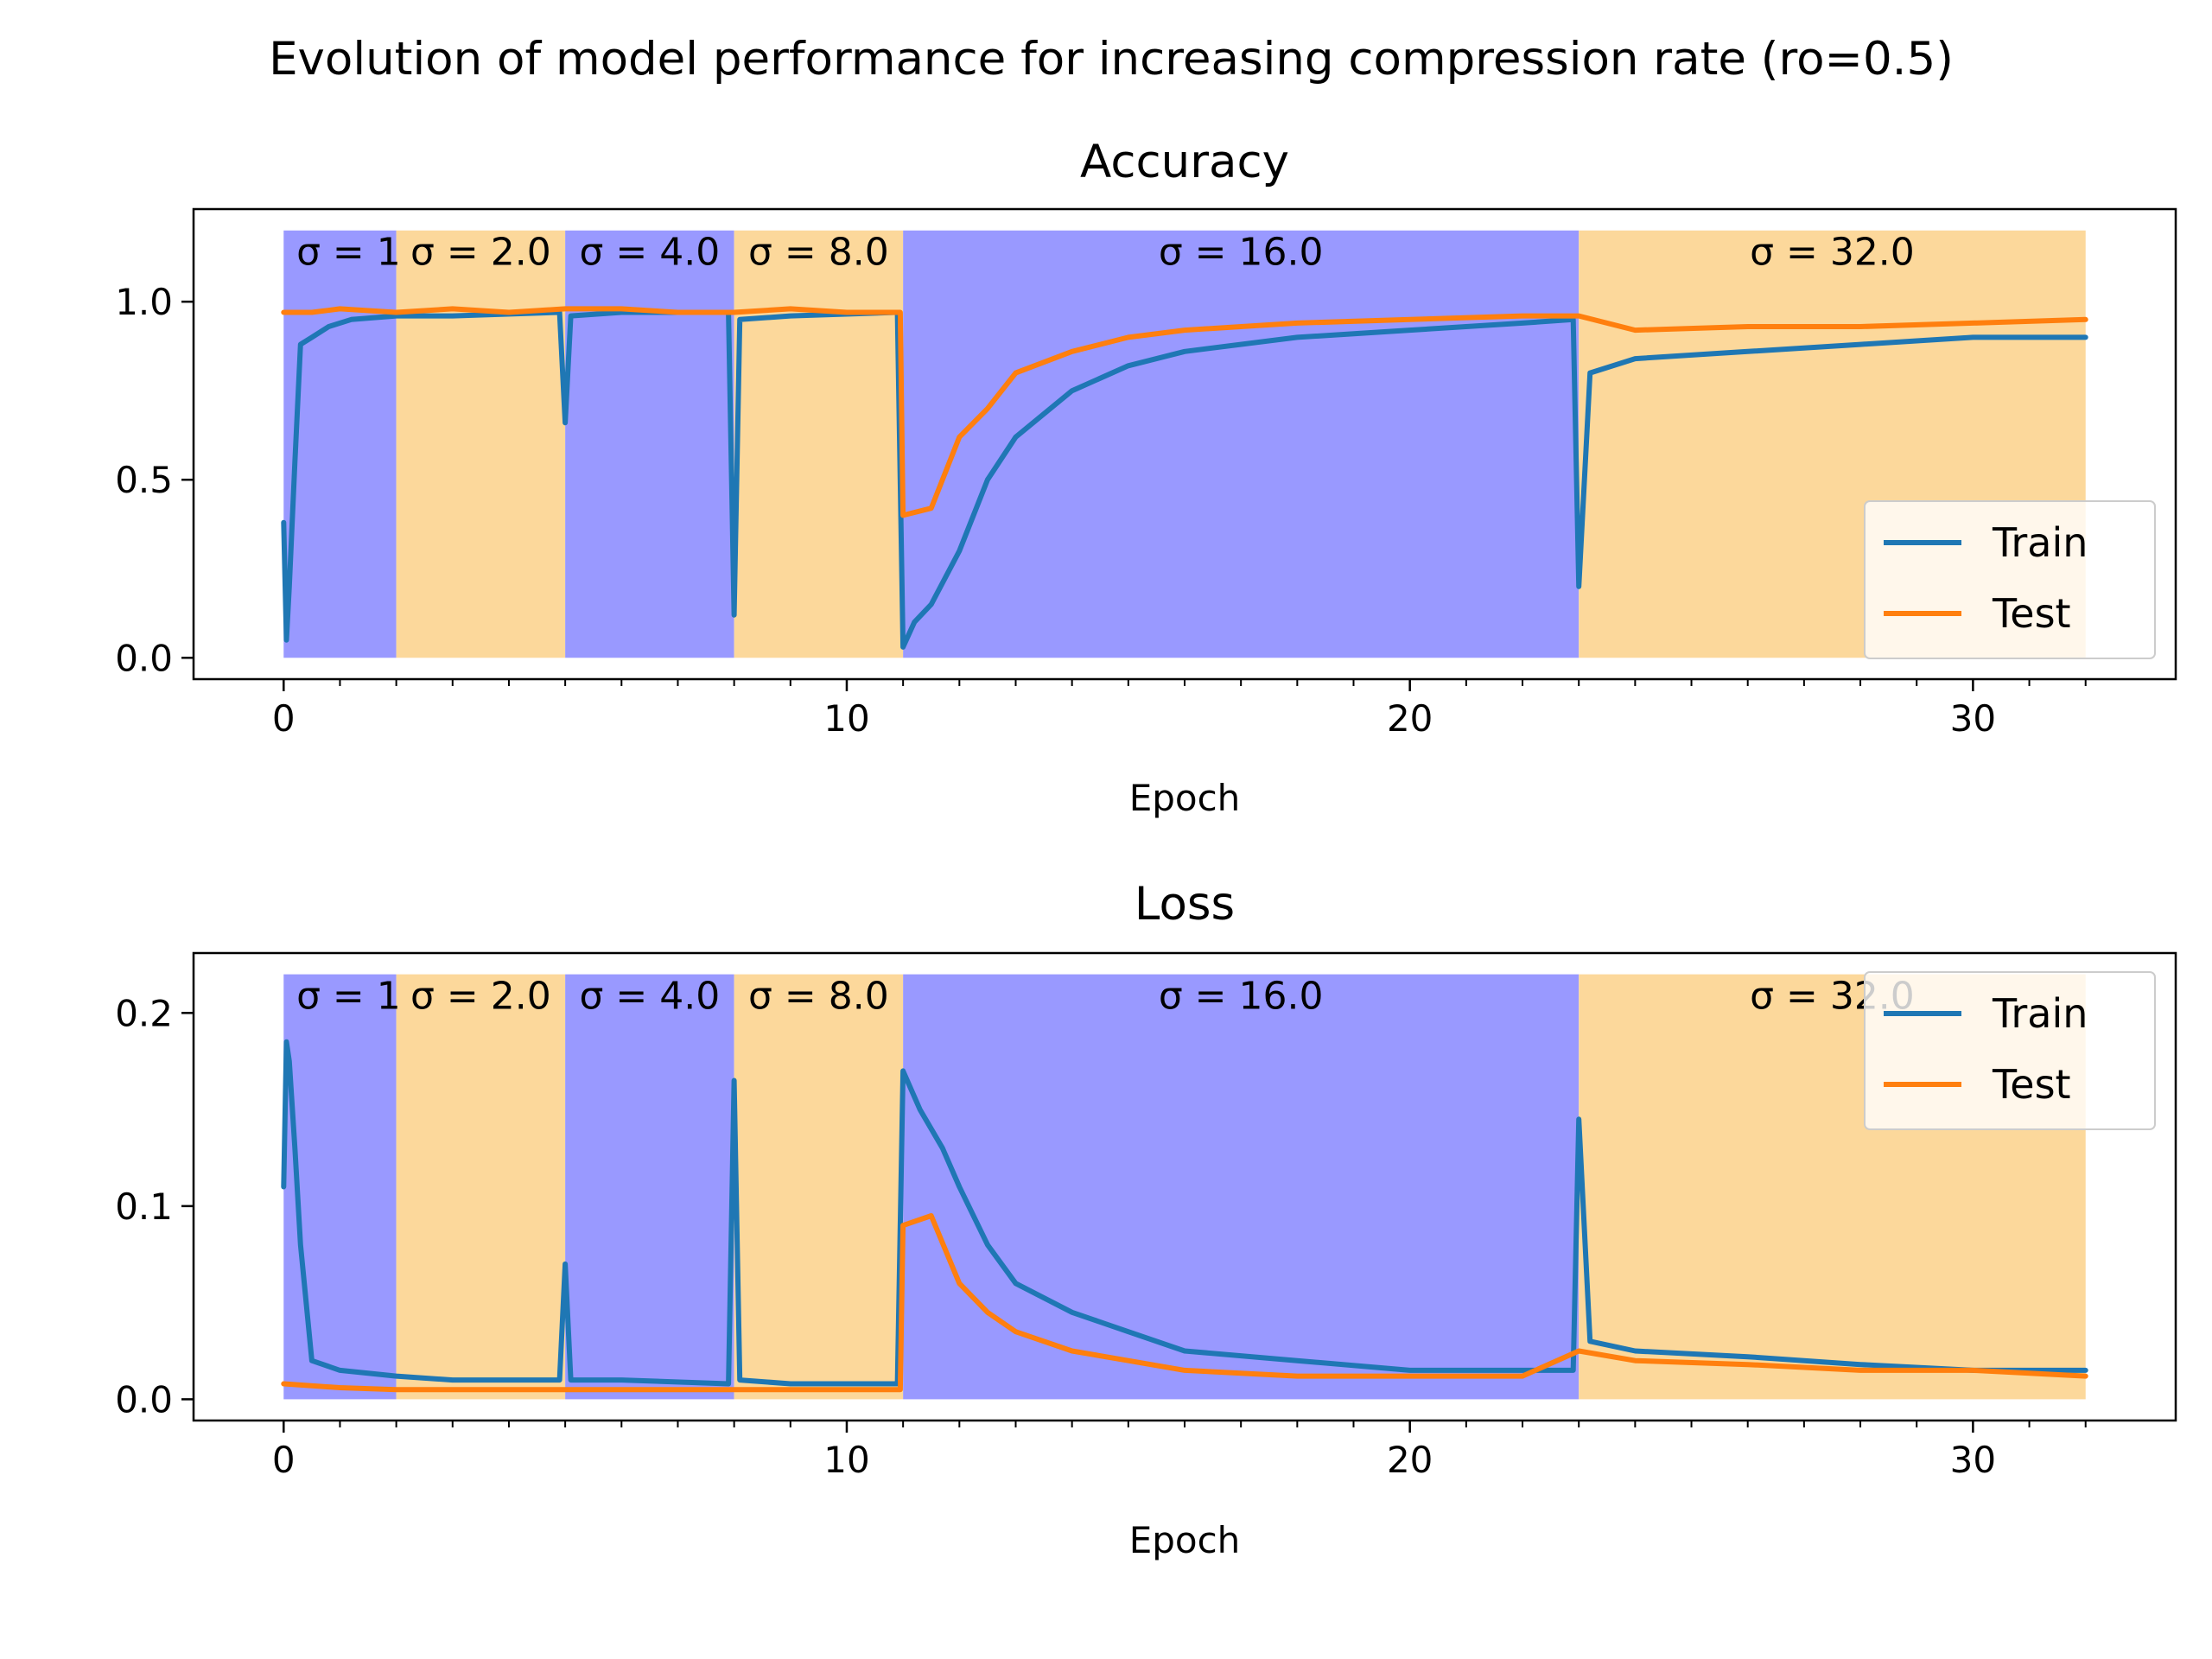  Describe the element at coordinates (1184, 162) in the screenshot. I see `panel-title: Accuracy` at that location.